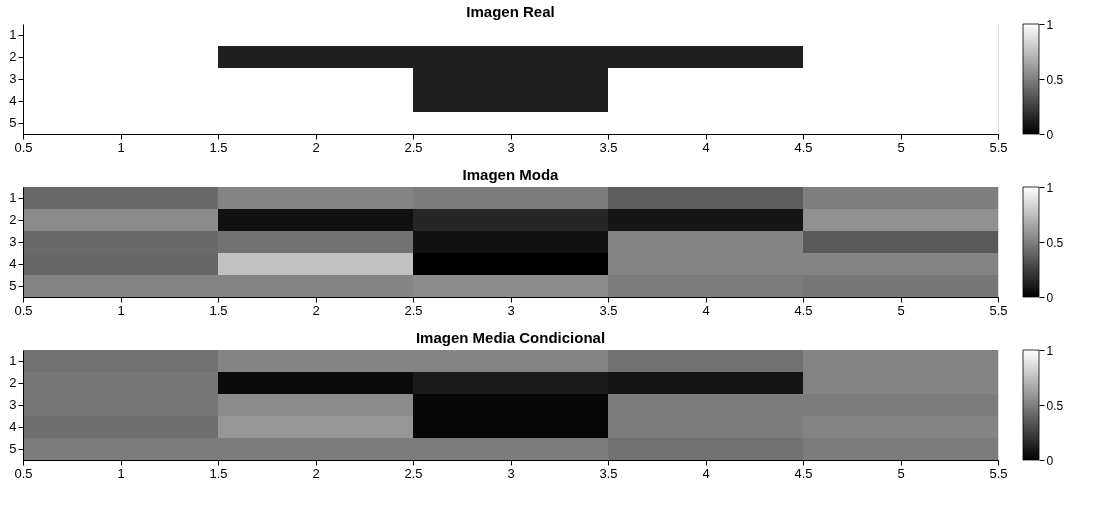  What do you see at coordinates (510, 11) in the screenshot?
I see `chart-title: Imagen Real` at bounding box center [510, 11].